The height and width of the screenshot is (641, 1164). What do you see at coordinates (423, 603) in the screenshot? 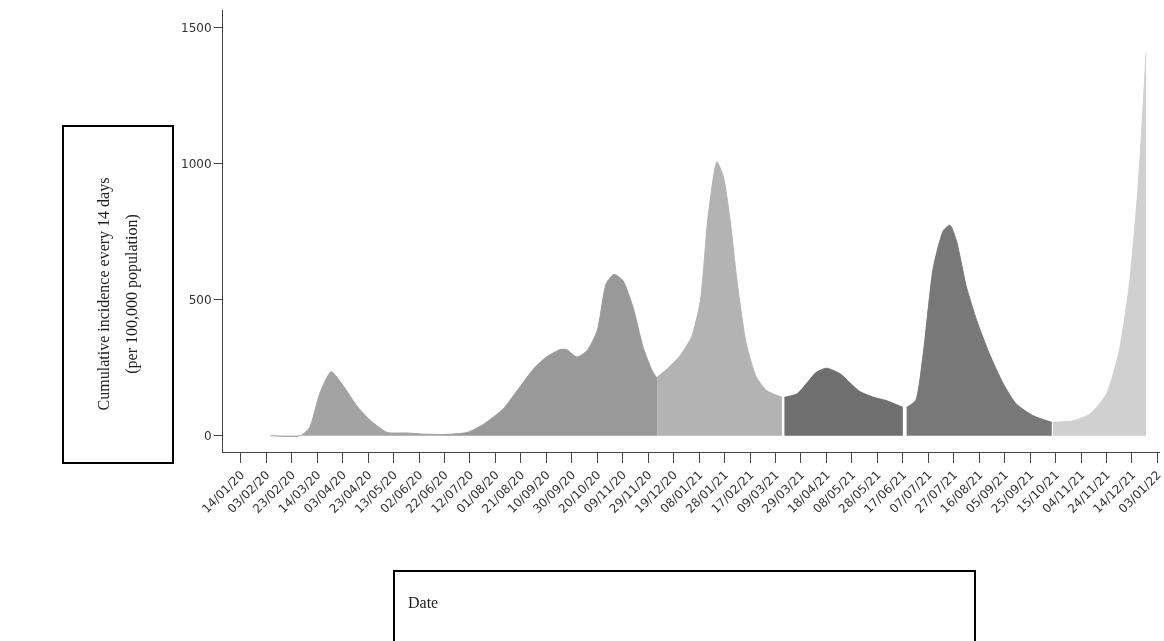
I see `x-axis-title: Date` at bounding box center [423, 603].